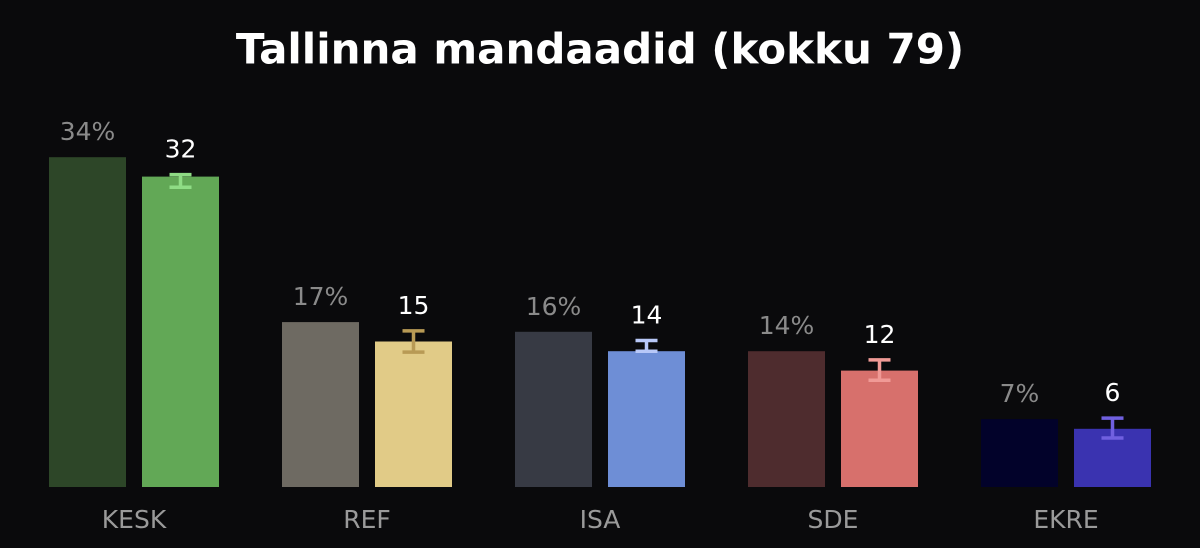  What do you see at coordinates (321, 296) in the screenshot?
I see `value-label: 17%` at bounding box center [321, 296].